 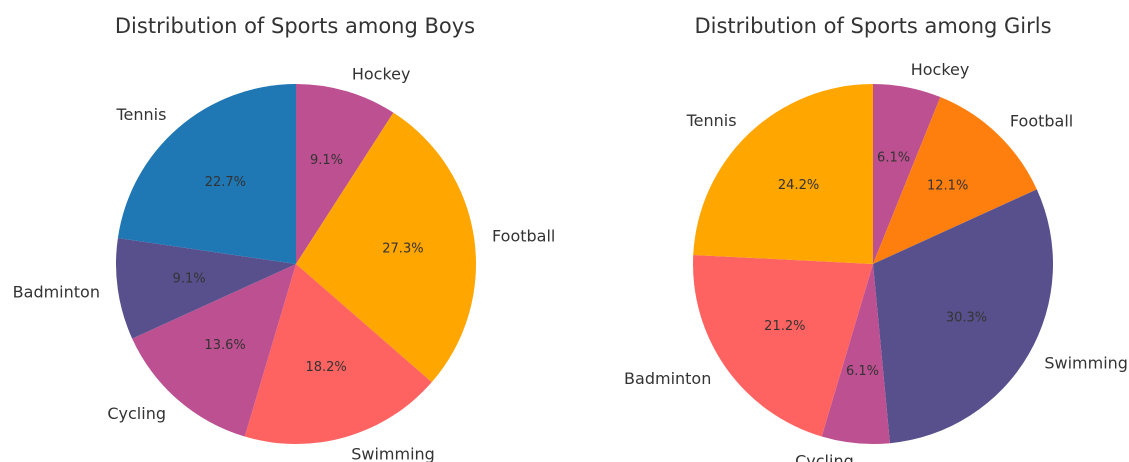 What do you see at coordinates (1041, 120) in the screenshot?
I see `girls-category-label-football: Football` at bounding box center [1041, 120].